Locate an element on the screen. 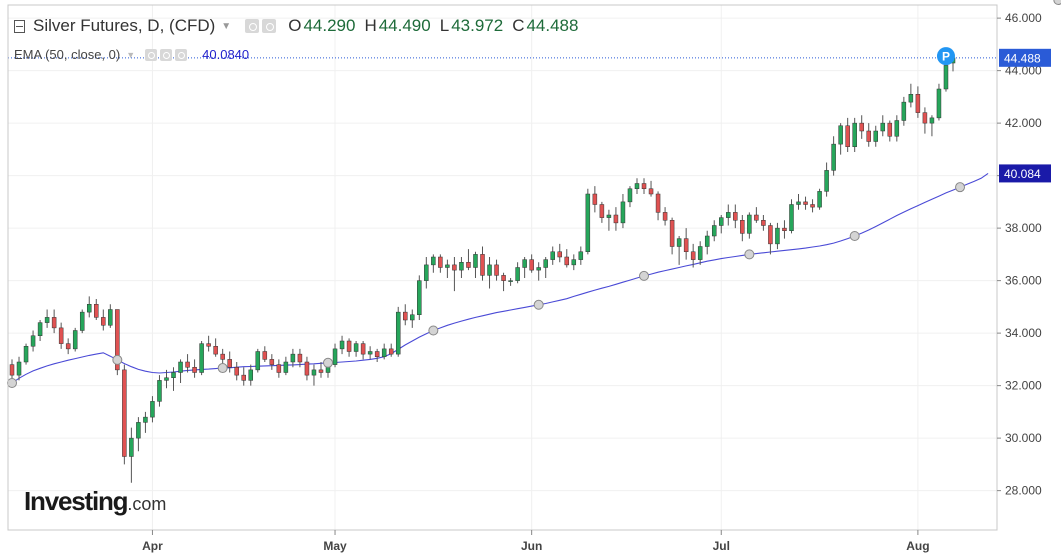 This screenshot has height=558, width=1061. y-tick-label: 46.000 is located at coordinates (1023, 18).